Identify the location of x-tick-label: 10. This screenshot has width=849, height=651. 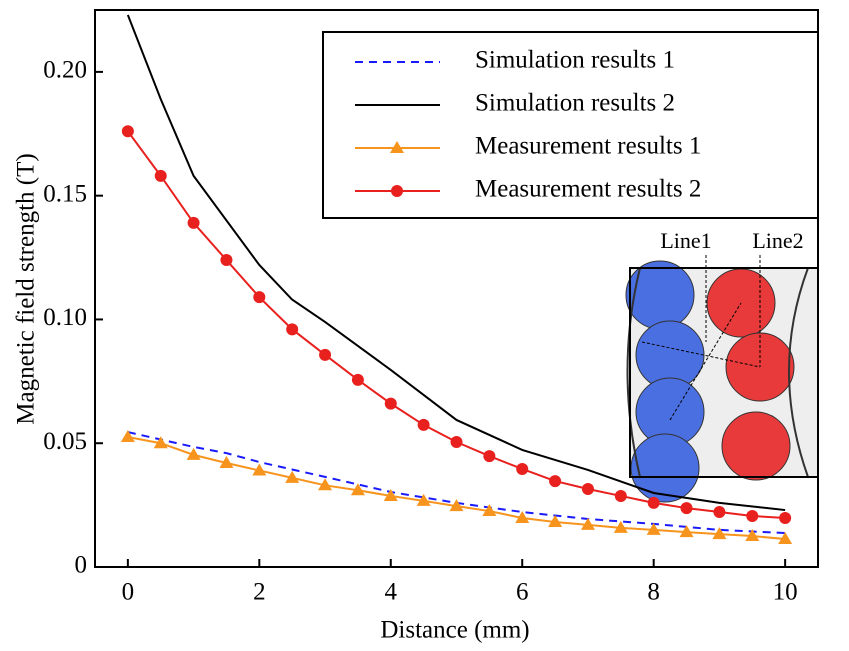
(785, 592).